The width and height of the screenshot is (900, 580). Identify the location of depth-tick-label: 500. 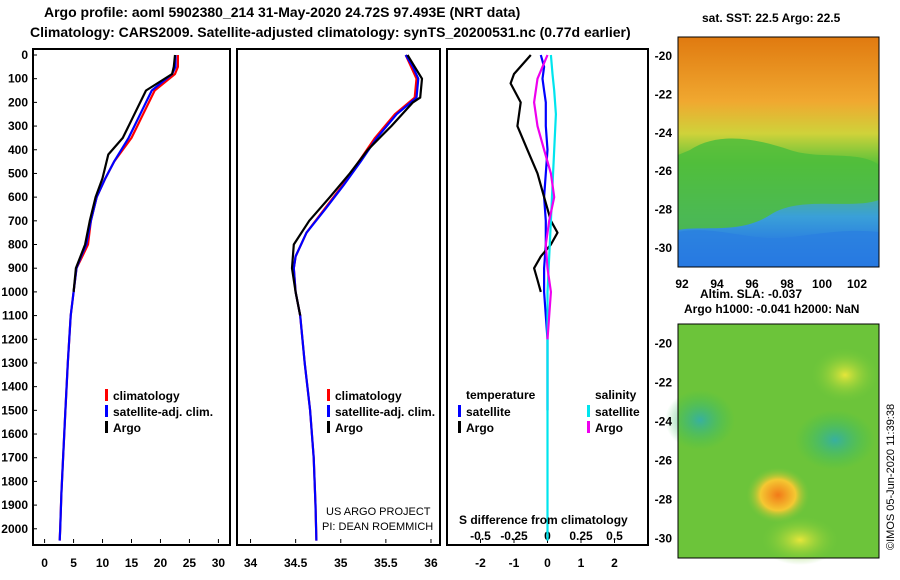
(18, 173).